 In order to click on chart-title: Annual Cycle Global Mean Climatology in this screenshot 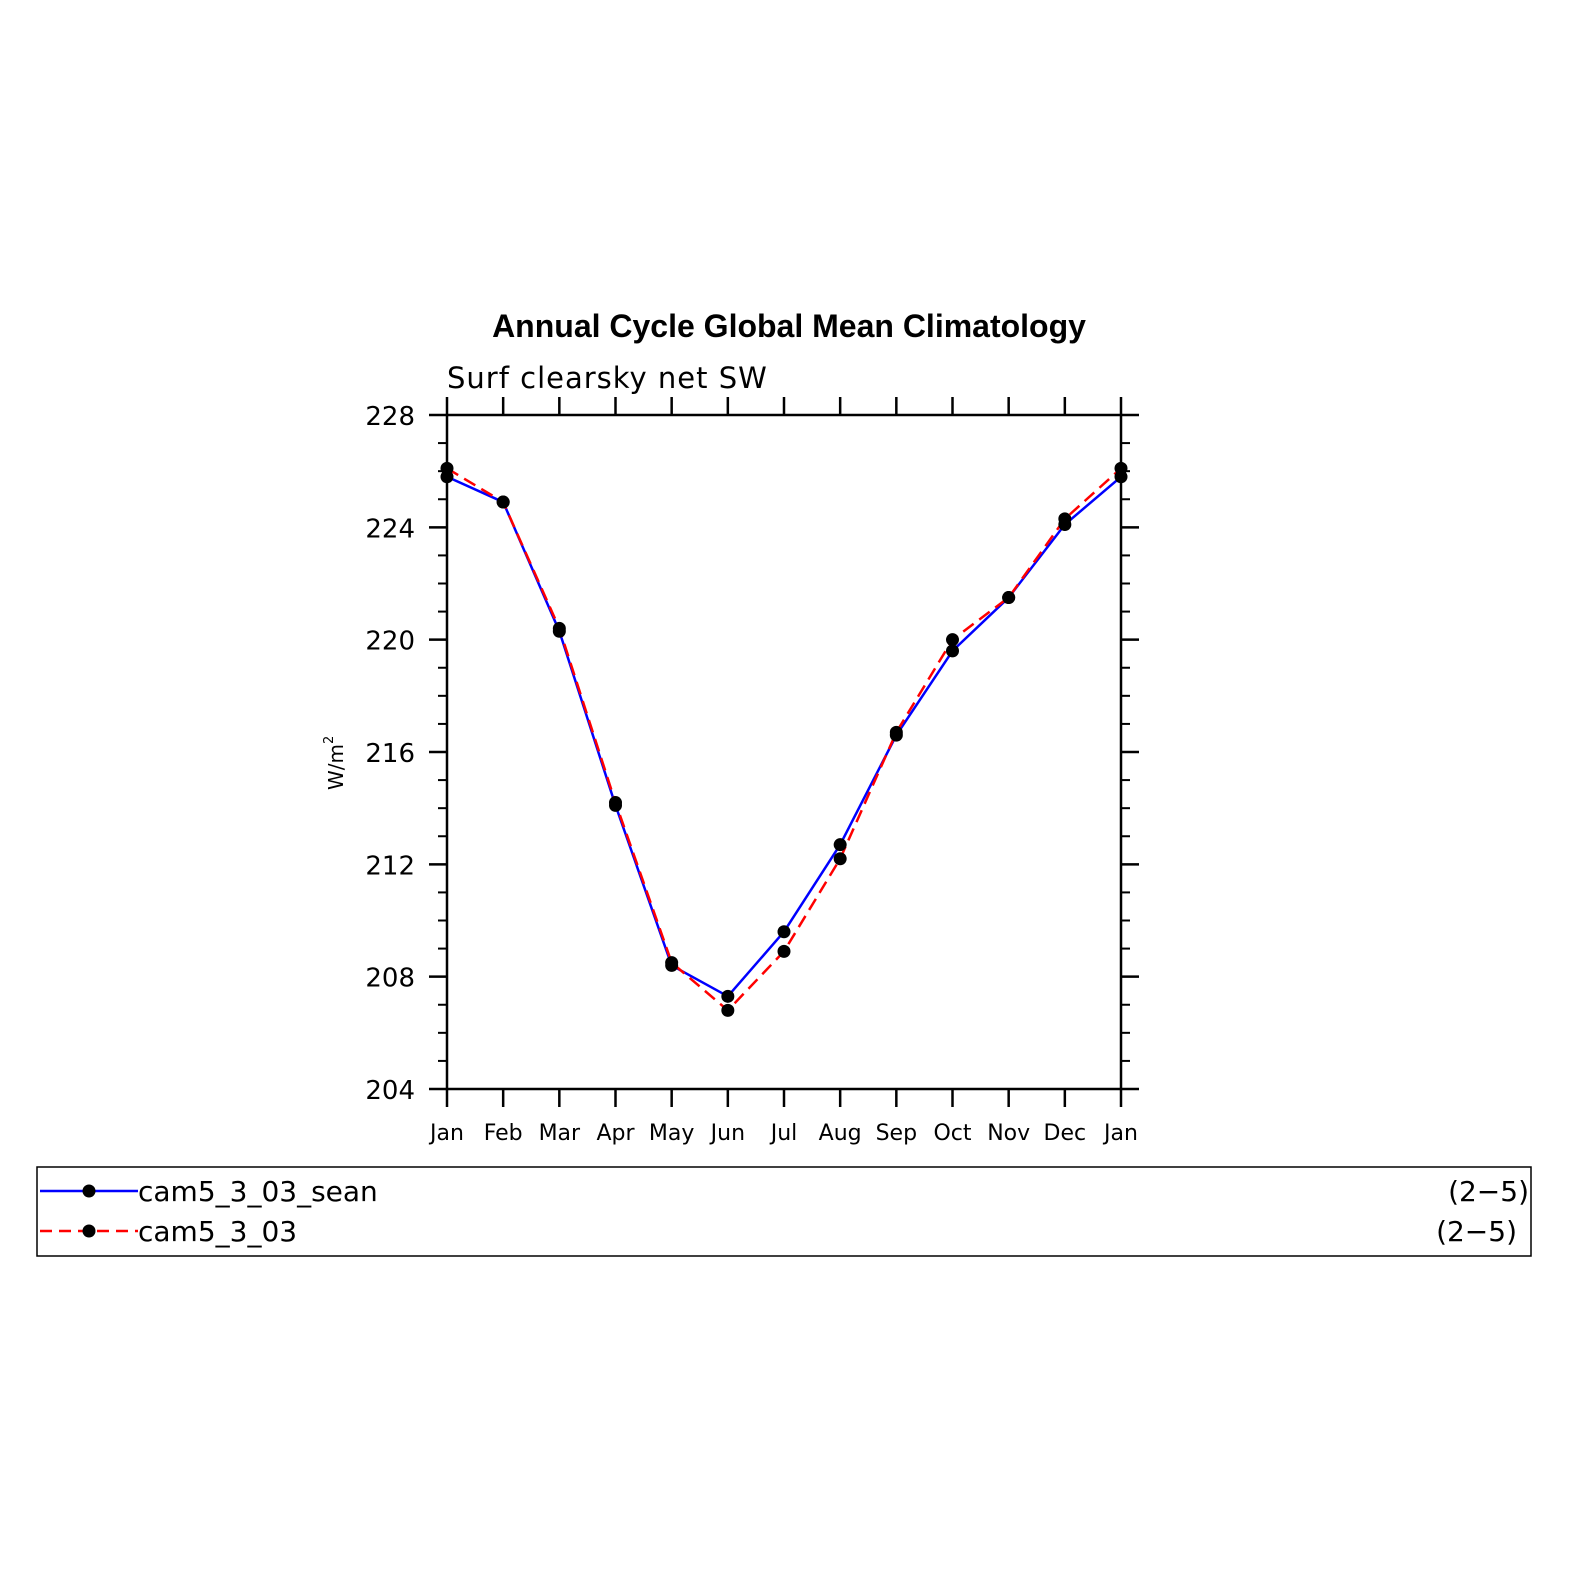, I will do `click(789, 326)`.